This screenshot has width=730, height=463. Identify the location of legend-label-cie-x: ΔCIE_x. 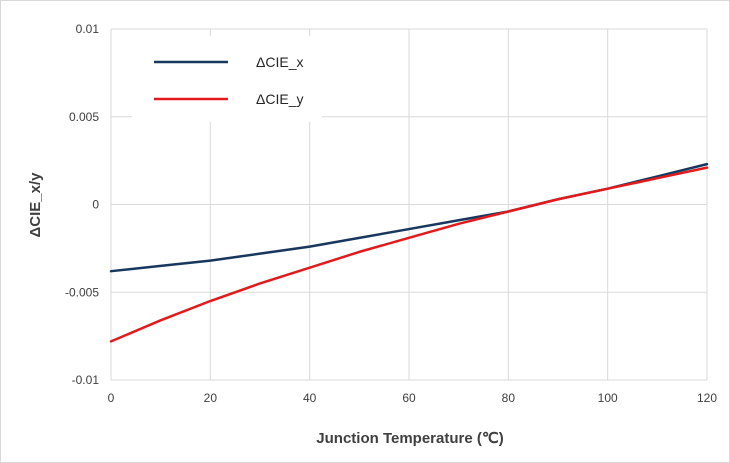
(279, 62).